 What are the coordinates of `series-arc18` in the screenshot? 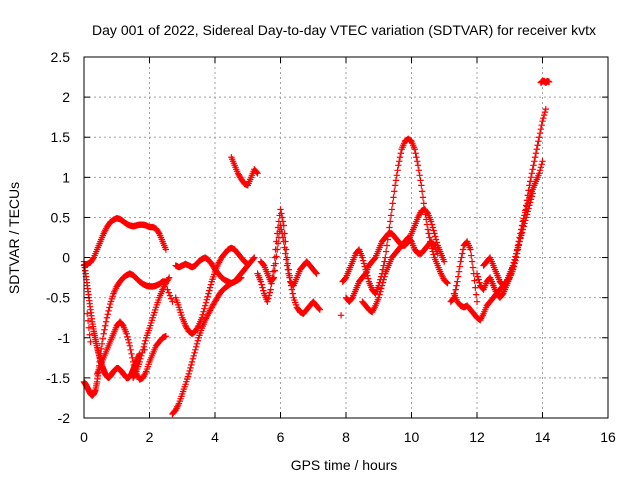 It's located at (508, 239).